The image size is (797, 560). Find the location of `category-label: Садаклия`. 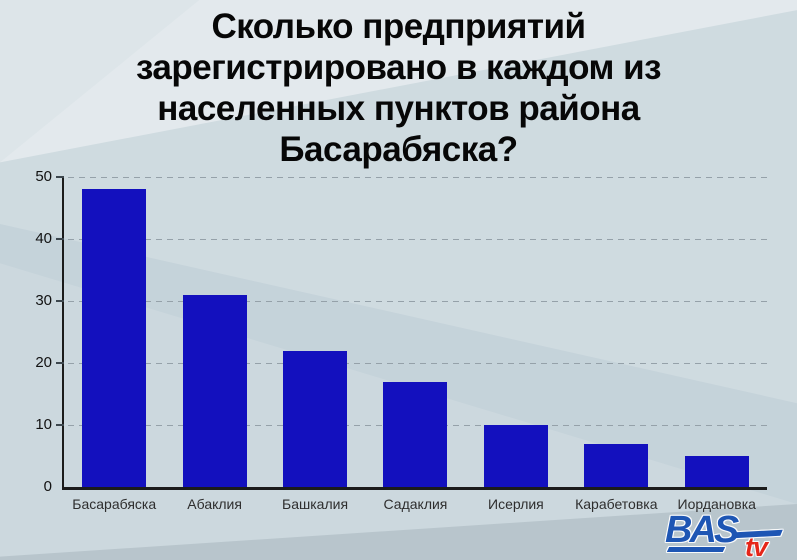

category-label: Садаклия is located at coordinates (415, 504).